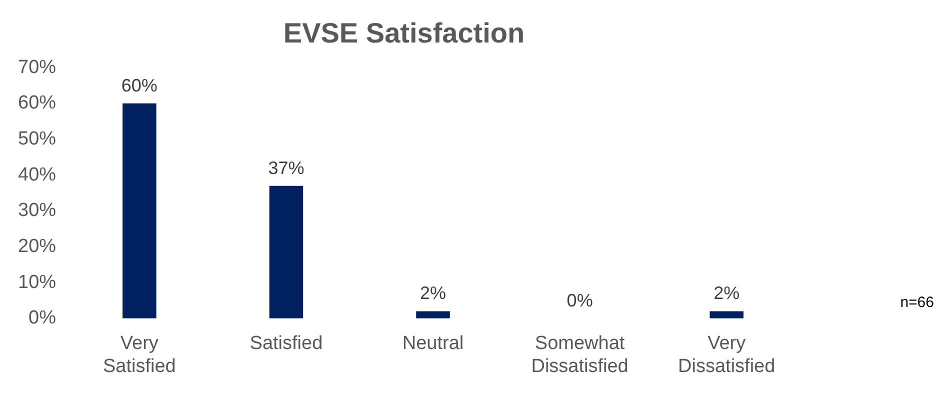 Image resolution: width=948 pixels, height=400 pixels. I want to click on y-tick-label: 40%, so click(37, 175).